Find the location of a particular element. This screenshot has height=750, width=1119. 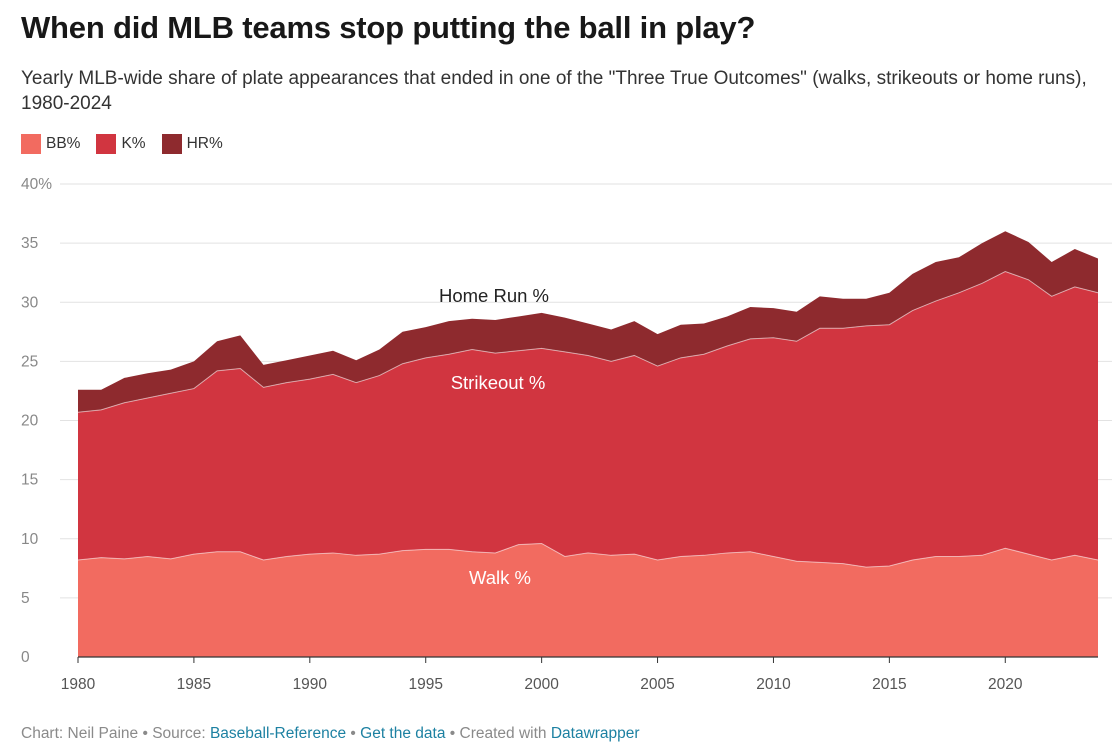

y-tick-label: 25 is located at coordinates (29, 361).